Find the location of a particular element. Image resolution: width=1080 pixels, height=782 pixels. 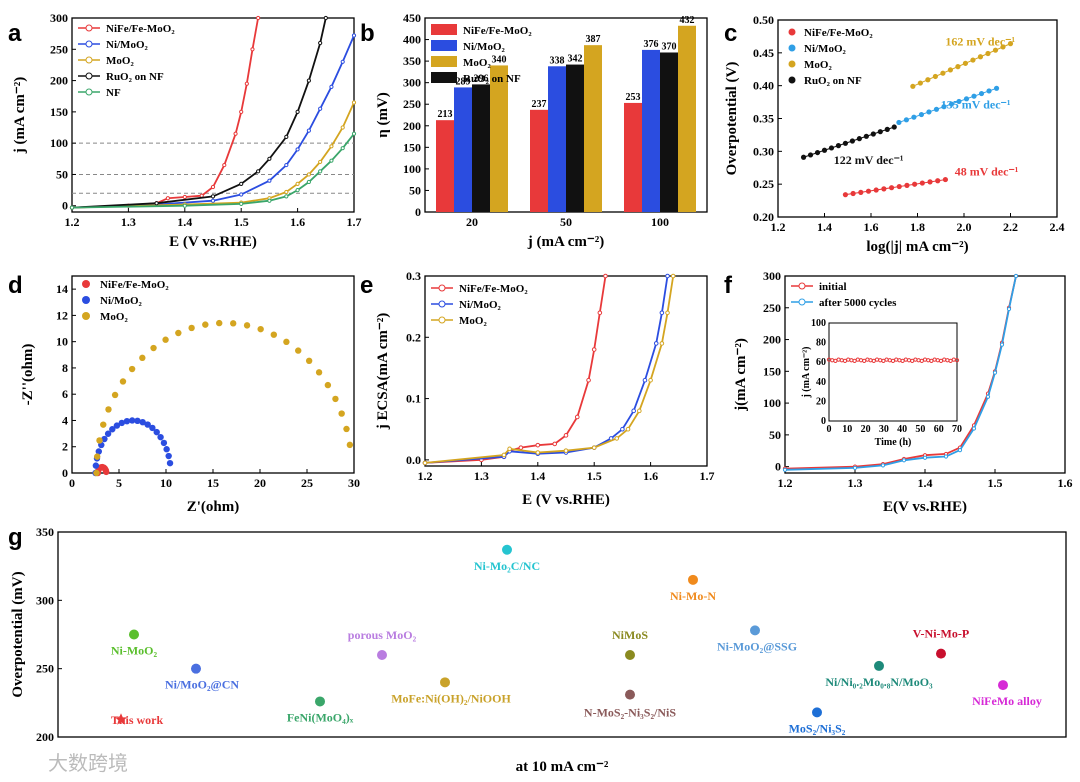

panel-label-c: c is located at coordinates (730, 33).